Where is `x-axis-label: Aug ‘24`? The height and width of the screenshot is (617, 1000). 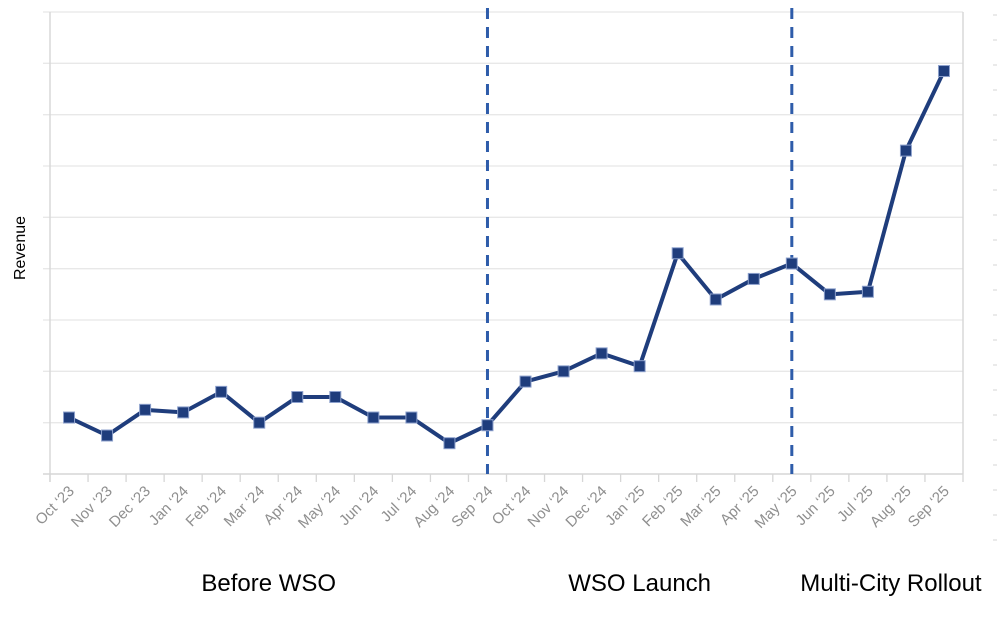
x-axis-label: Aug ‘24 is located at coordinates (434, 507).